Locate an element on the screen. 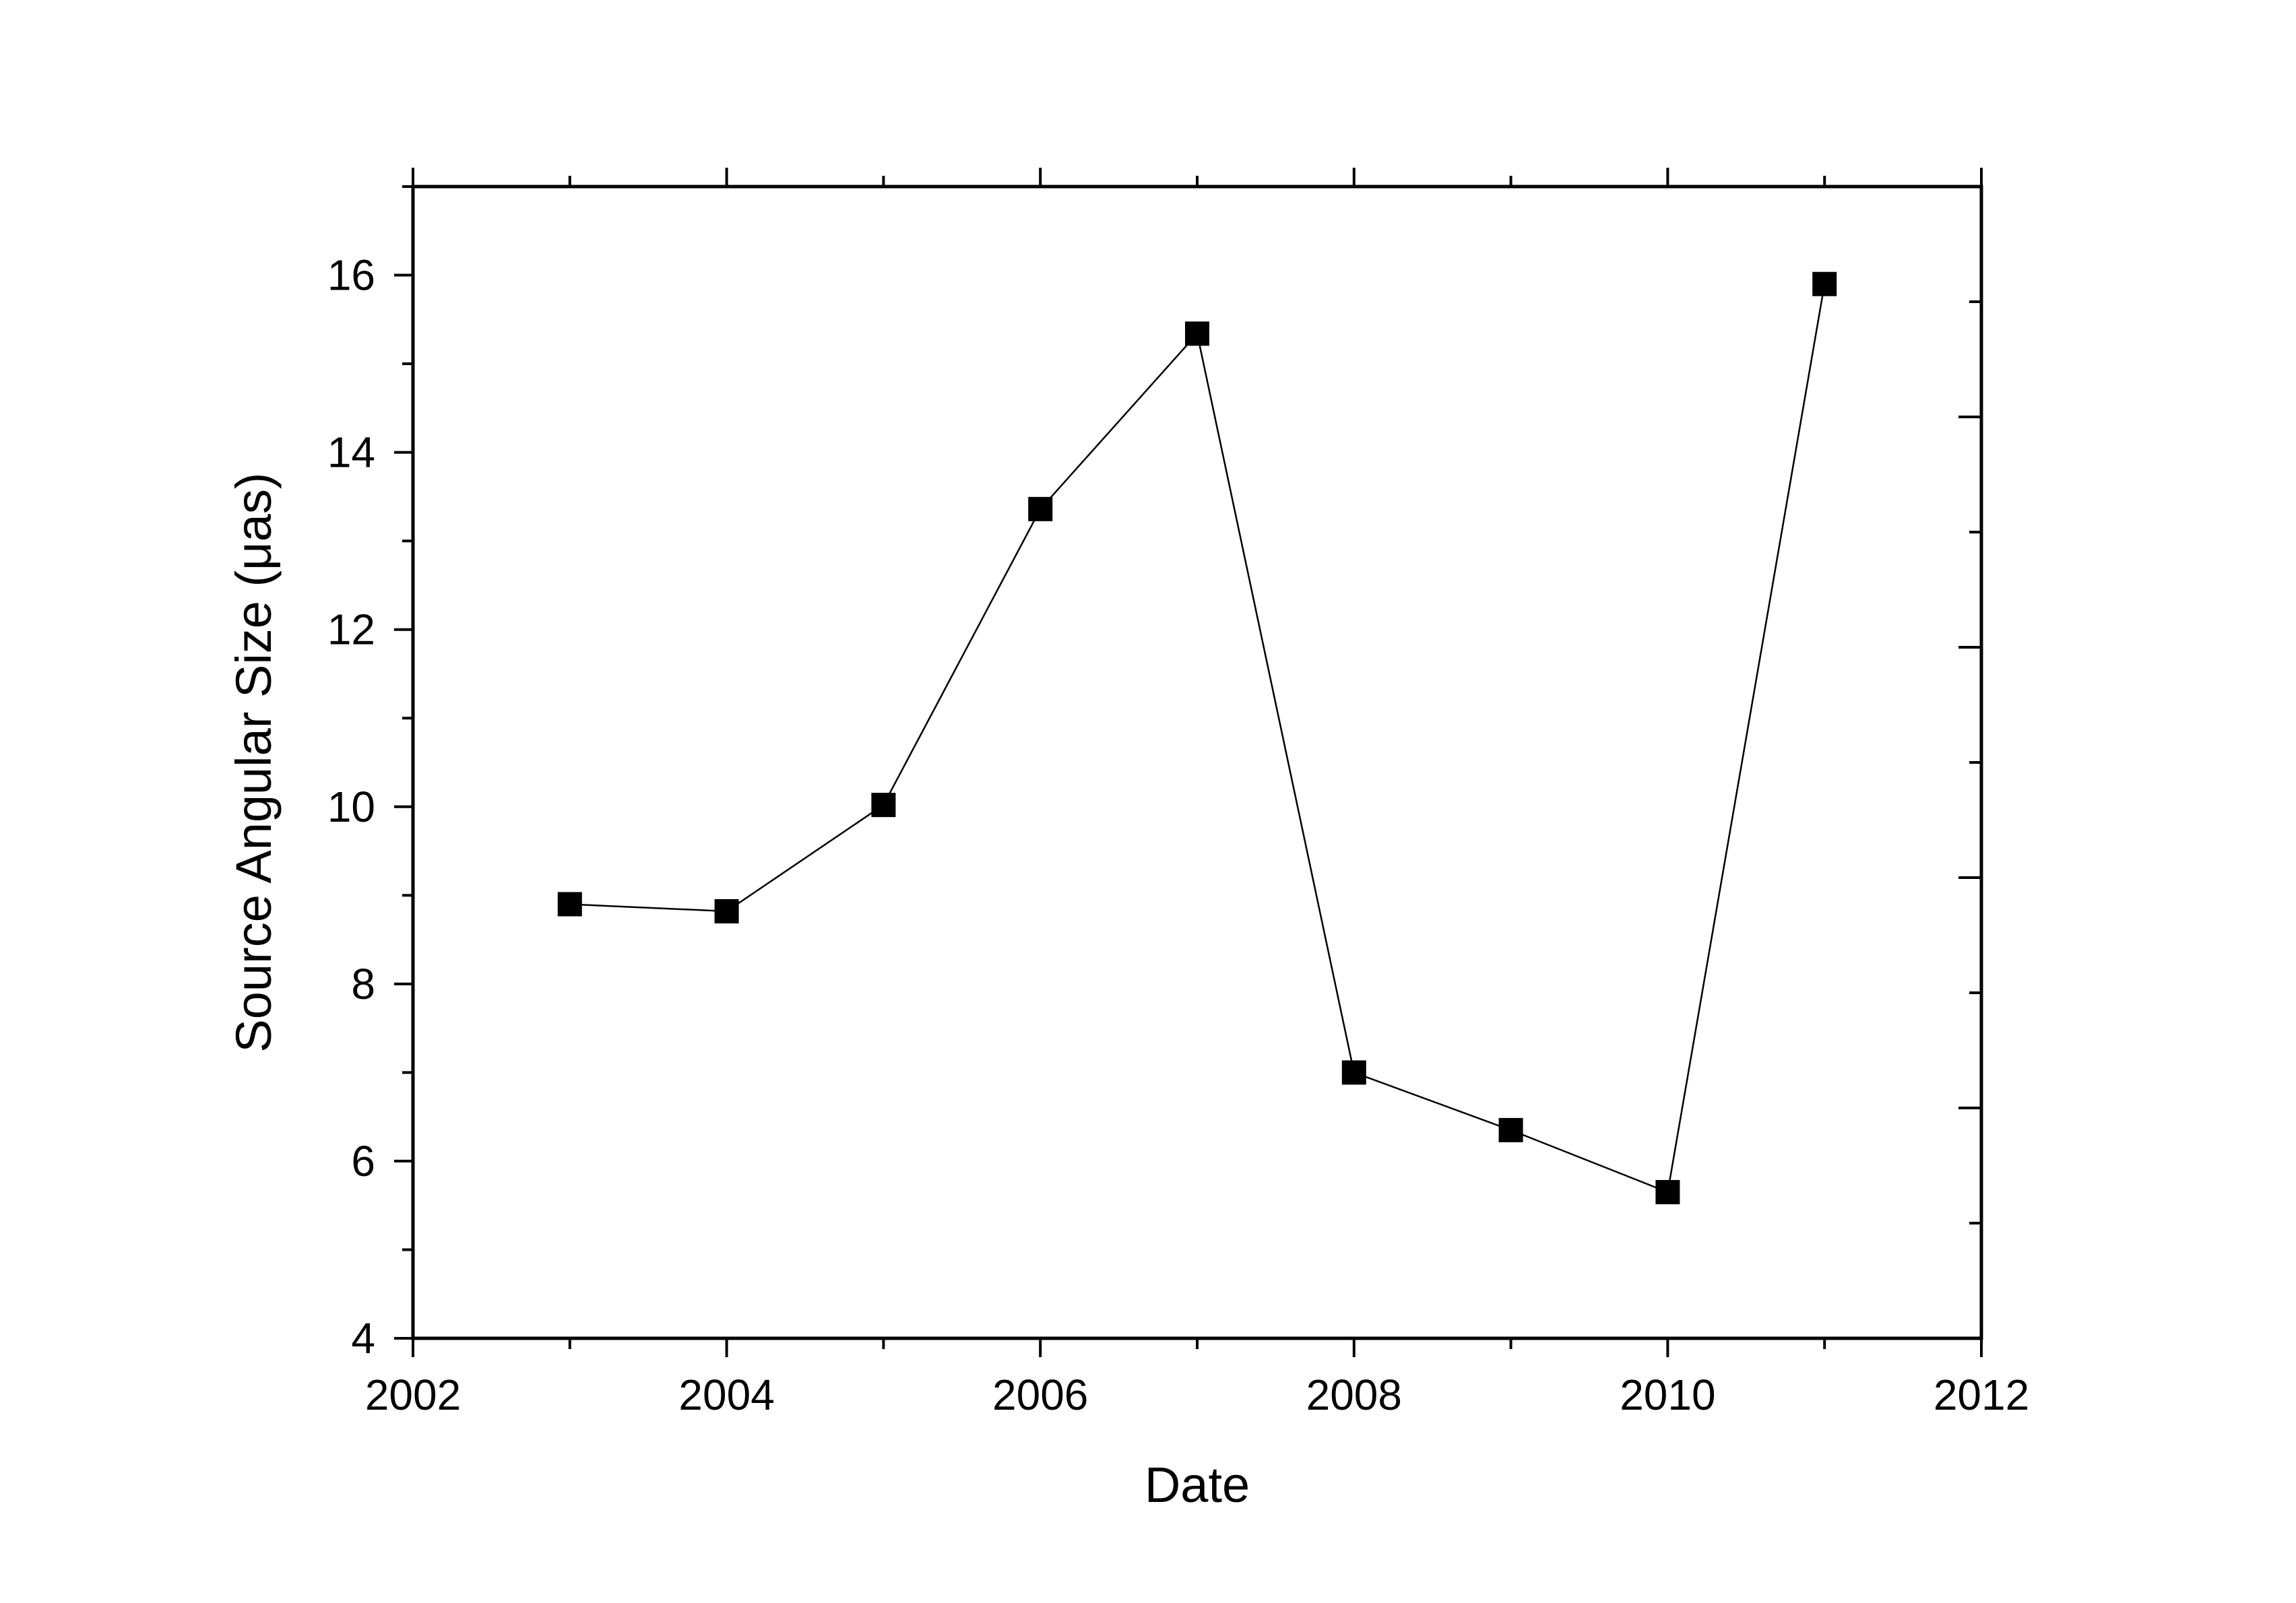 The height and width of the screenshot is (1603, 2296). x-axis-label: Date is located at coordinates (1197, 1485).